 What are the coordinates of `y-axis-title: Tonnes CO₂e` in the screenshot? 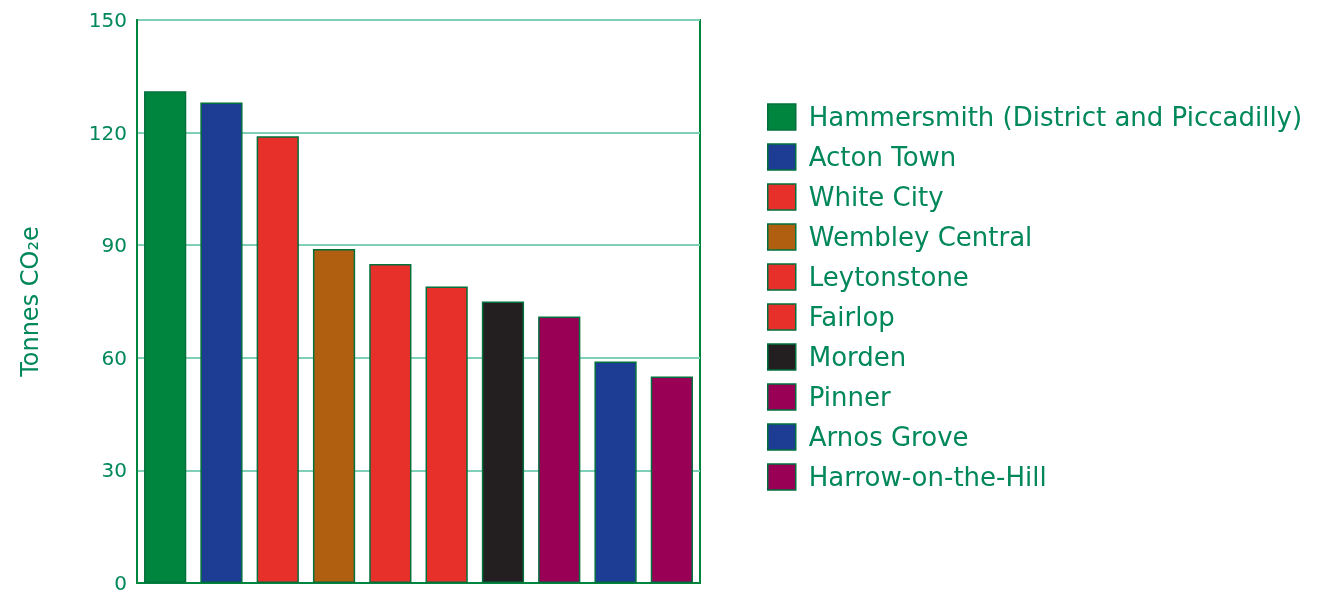 It's located at (30, 302).